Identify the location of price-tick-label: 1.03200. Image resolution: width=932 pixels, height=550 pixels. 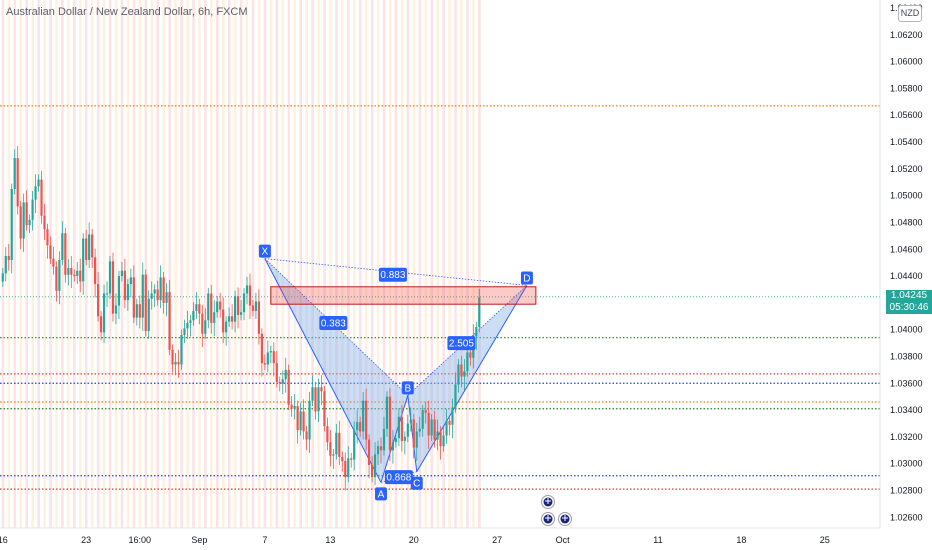
(906, 437).